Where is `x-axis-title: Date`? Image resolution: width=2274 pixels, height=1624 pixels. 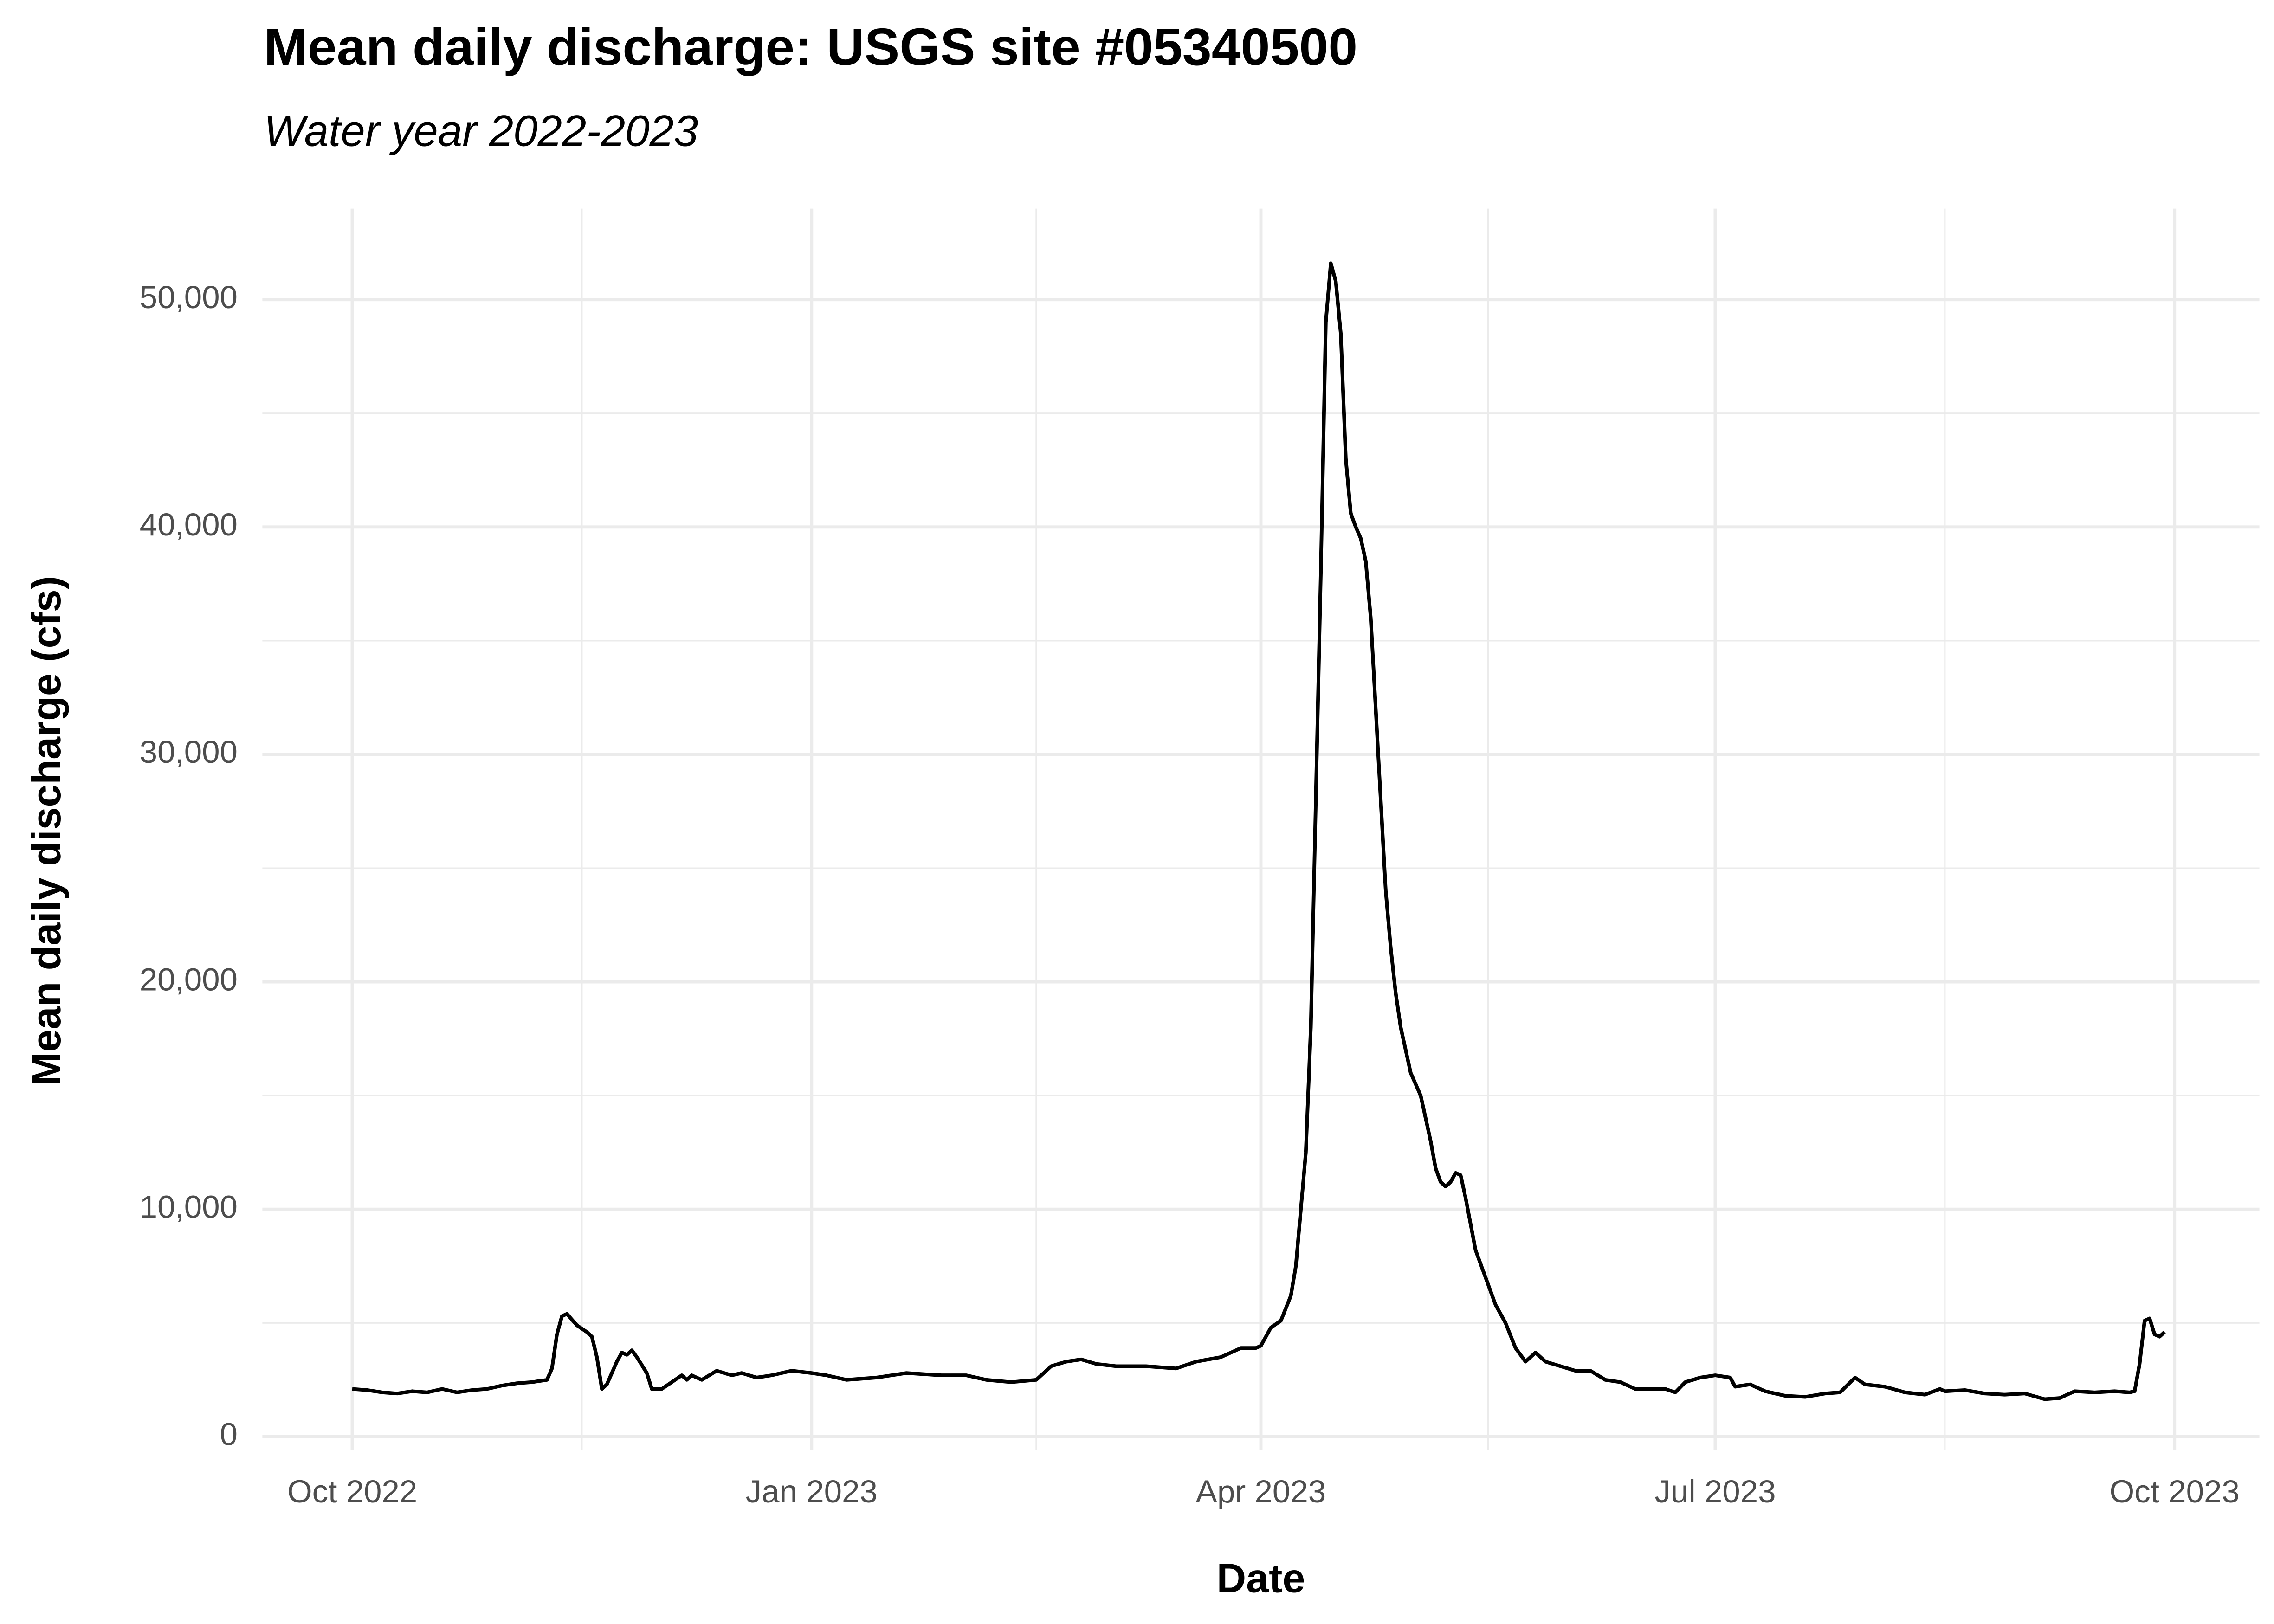
x-axis-title: Date is located at coordinates (1261, 1578).